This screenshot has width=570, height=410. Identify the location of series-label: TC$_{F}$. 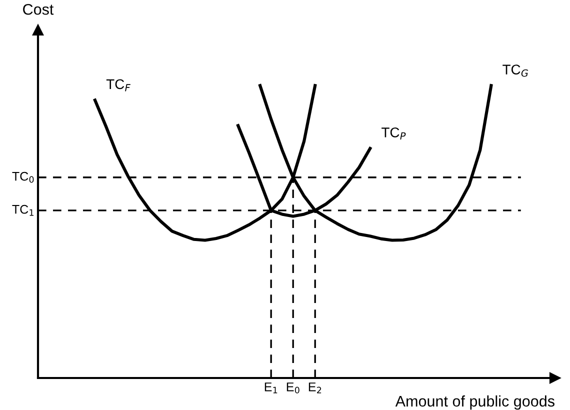
(118, 85).